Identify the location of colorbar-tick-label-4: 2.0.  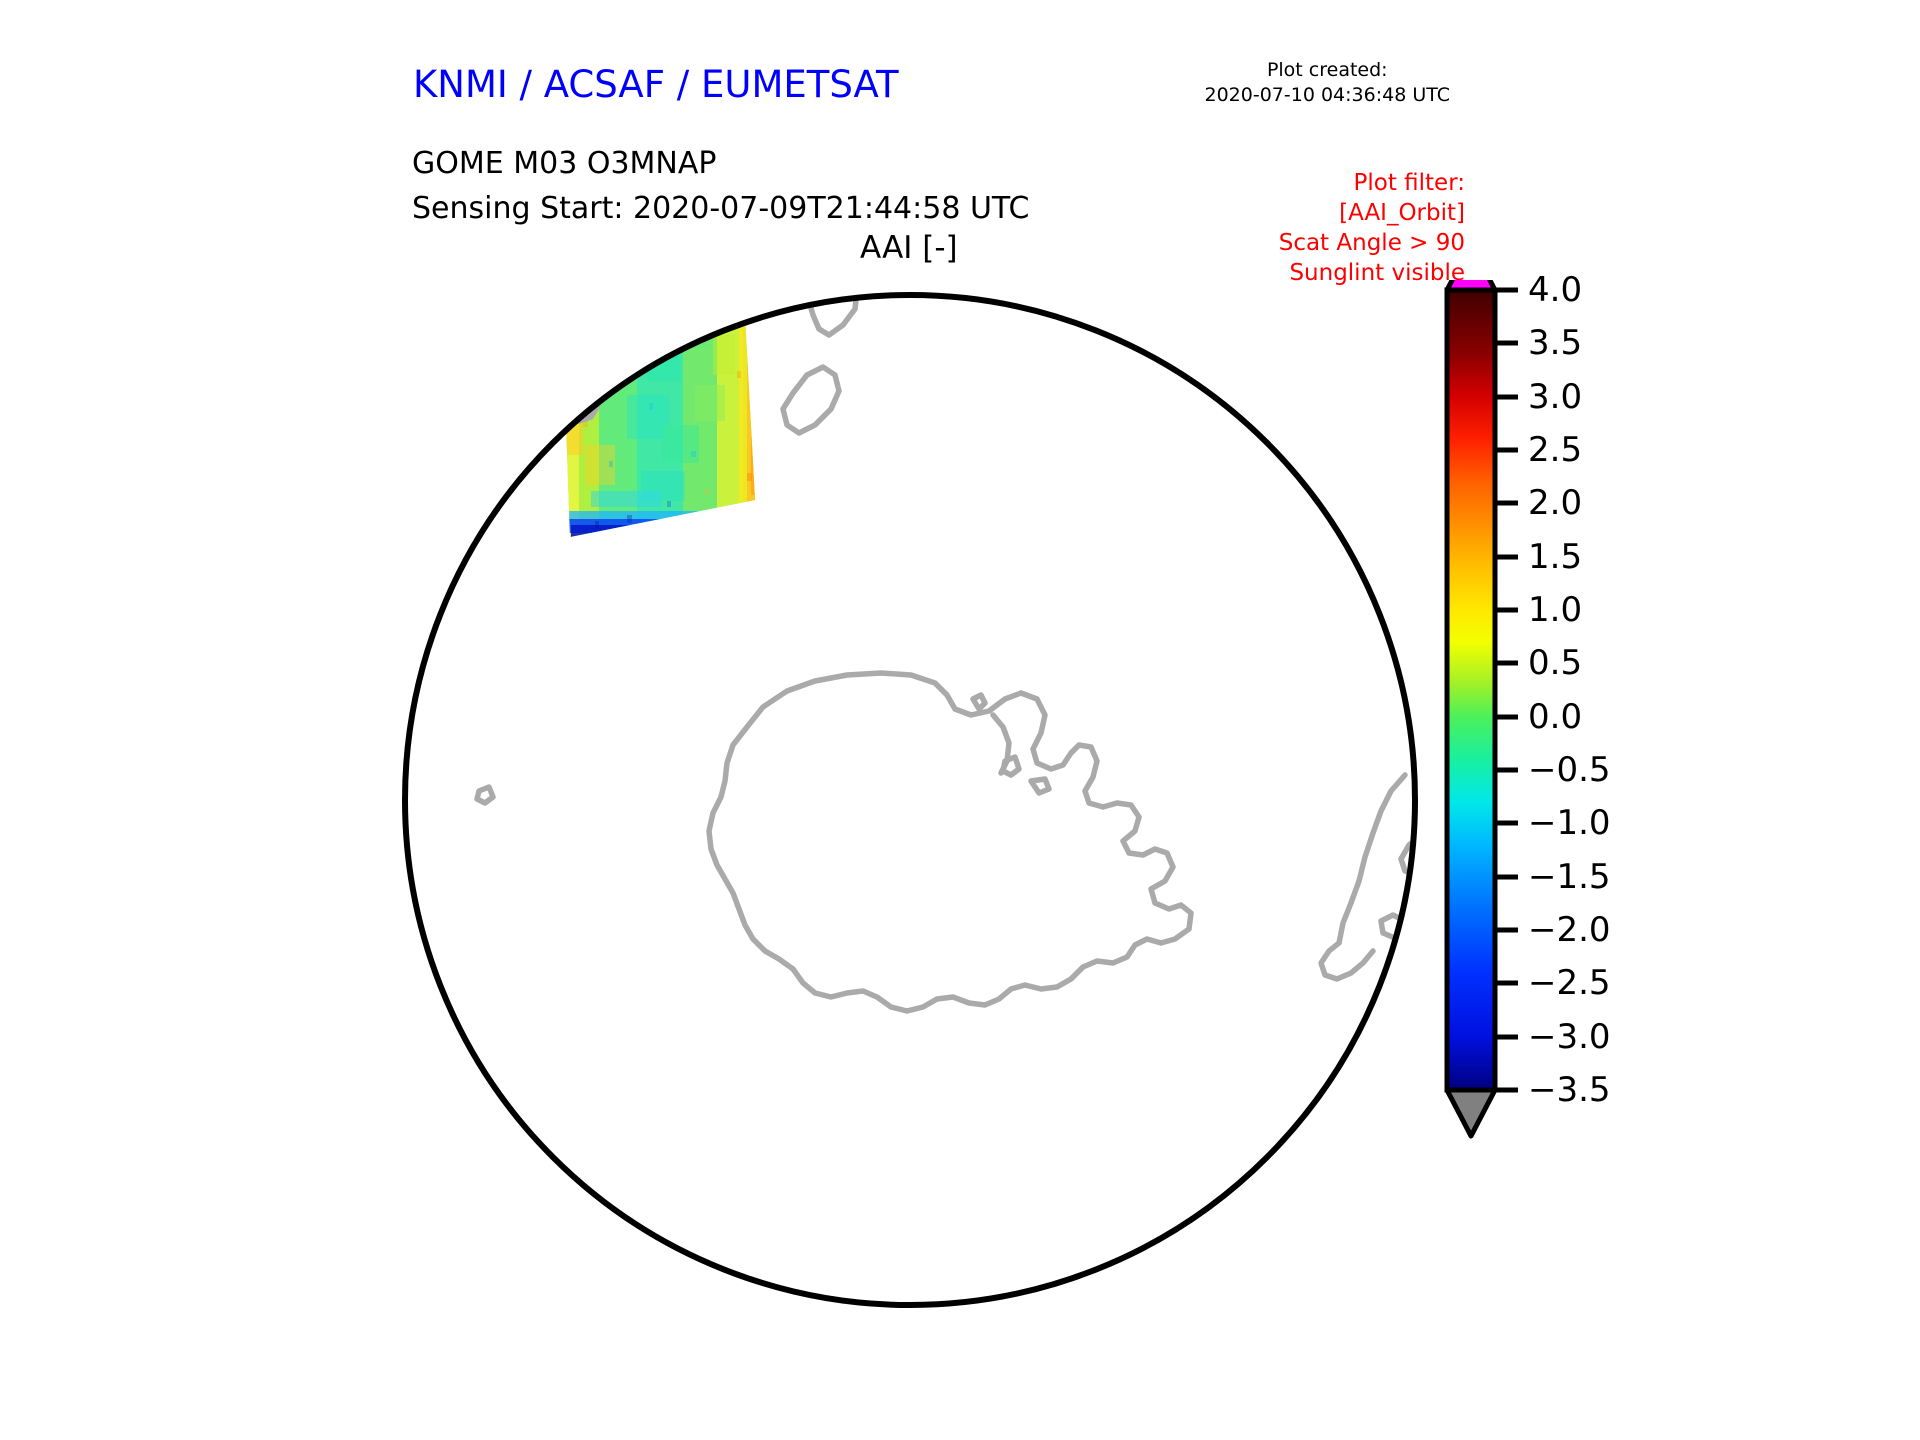
(1555, 503).